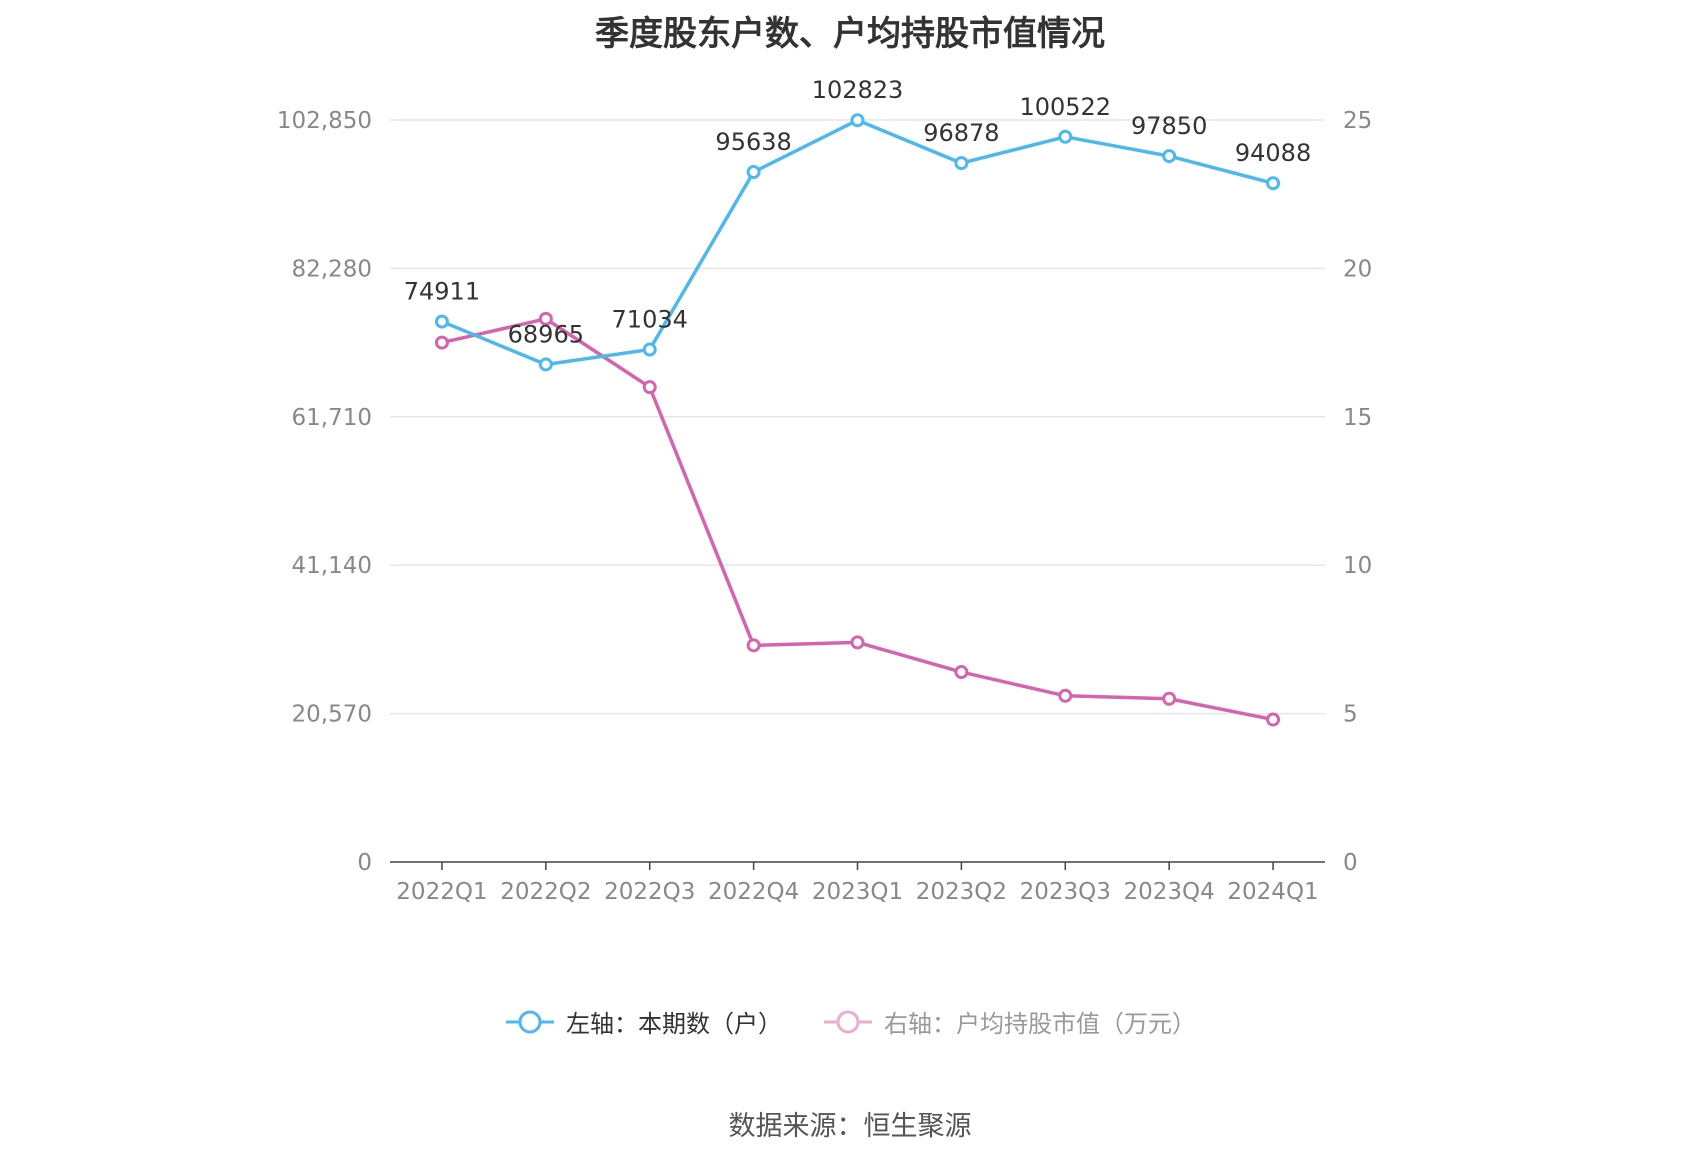 The width and height of the screenshot is (1700, 1150). What do you see at coordinates (1357, 121) in the screenshot?
I see `right-axis-tick-label: 25` at bounding box center [1357, 121].